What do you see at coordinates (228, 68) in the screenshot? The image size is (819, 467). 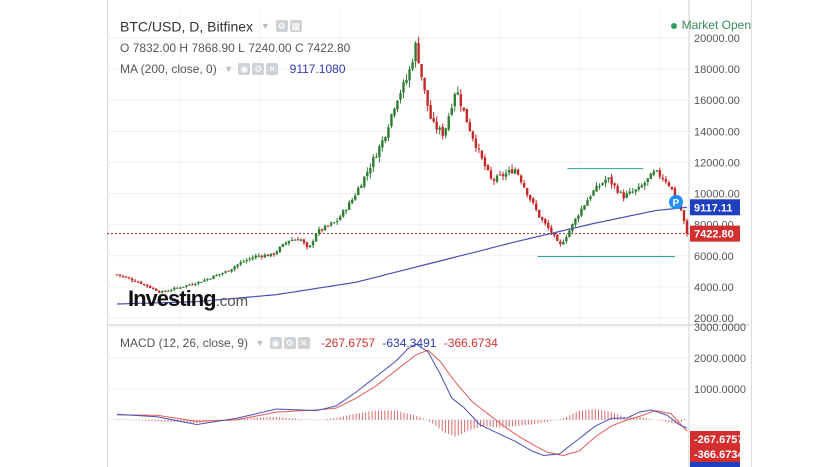 I see `ma-caret-icon: ▼` at bounding box center [228, 68].